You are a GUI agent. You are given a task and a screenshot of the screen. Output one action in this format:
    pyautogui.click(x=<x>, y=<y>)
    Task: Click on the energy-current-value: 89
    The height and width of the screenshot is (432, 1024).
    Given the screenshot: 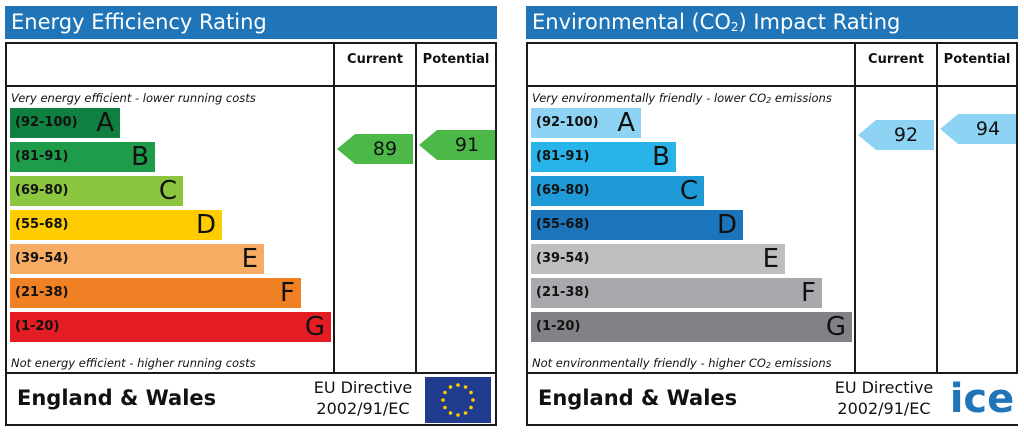 What is the action you would take?
    pyautogui.click(x=385, y=149)
    